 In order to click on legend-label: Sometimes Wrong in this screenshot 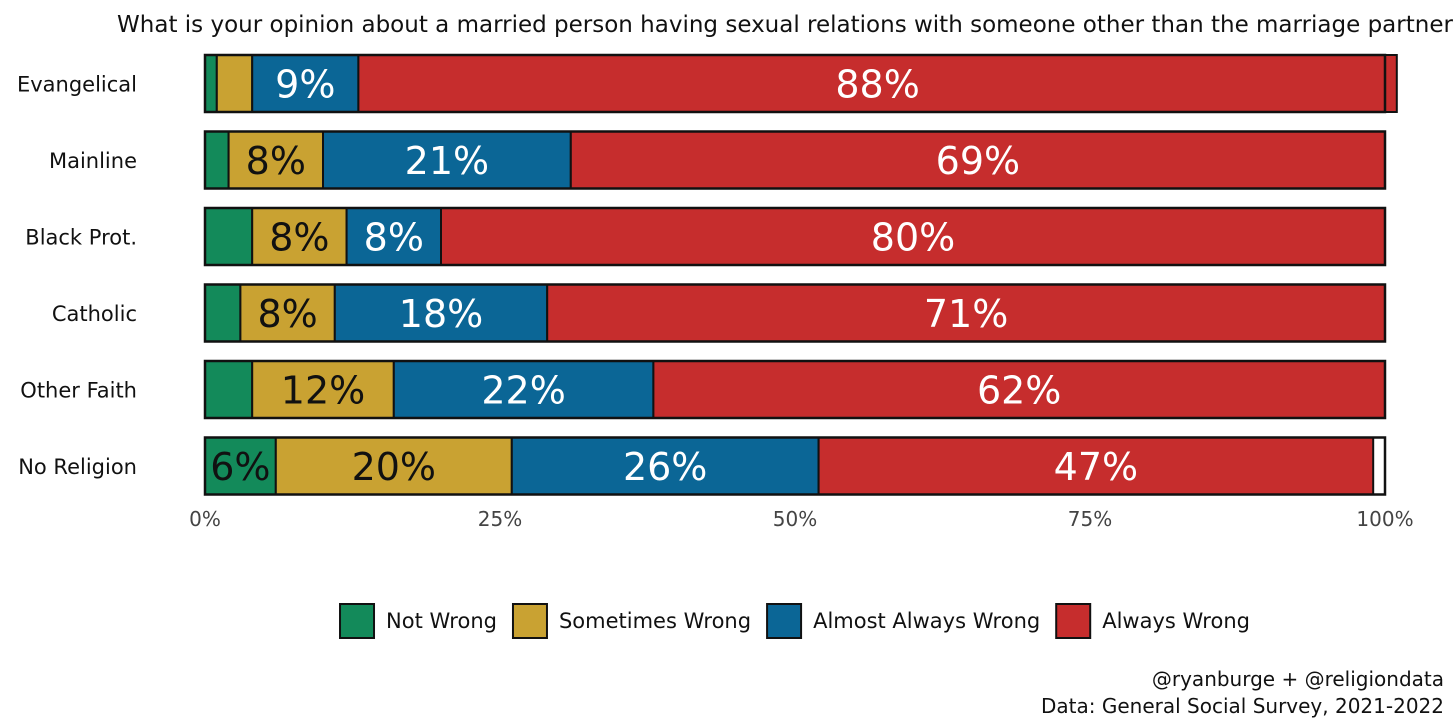, I will do `click(655, 621)`.